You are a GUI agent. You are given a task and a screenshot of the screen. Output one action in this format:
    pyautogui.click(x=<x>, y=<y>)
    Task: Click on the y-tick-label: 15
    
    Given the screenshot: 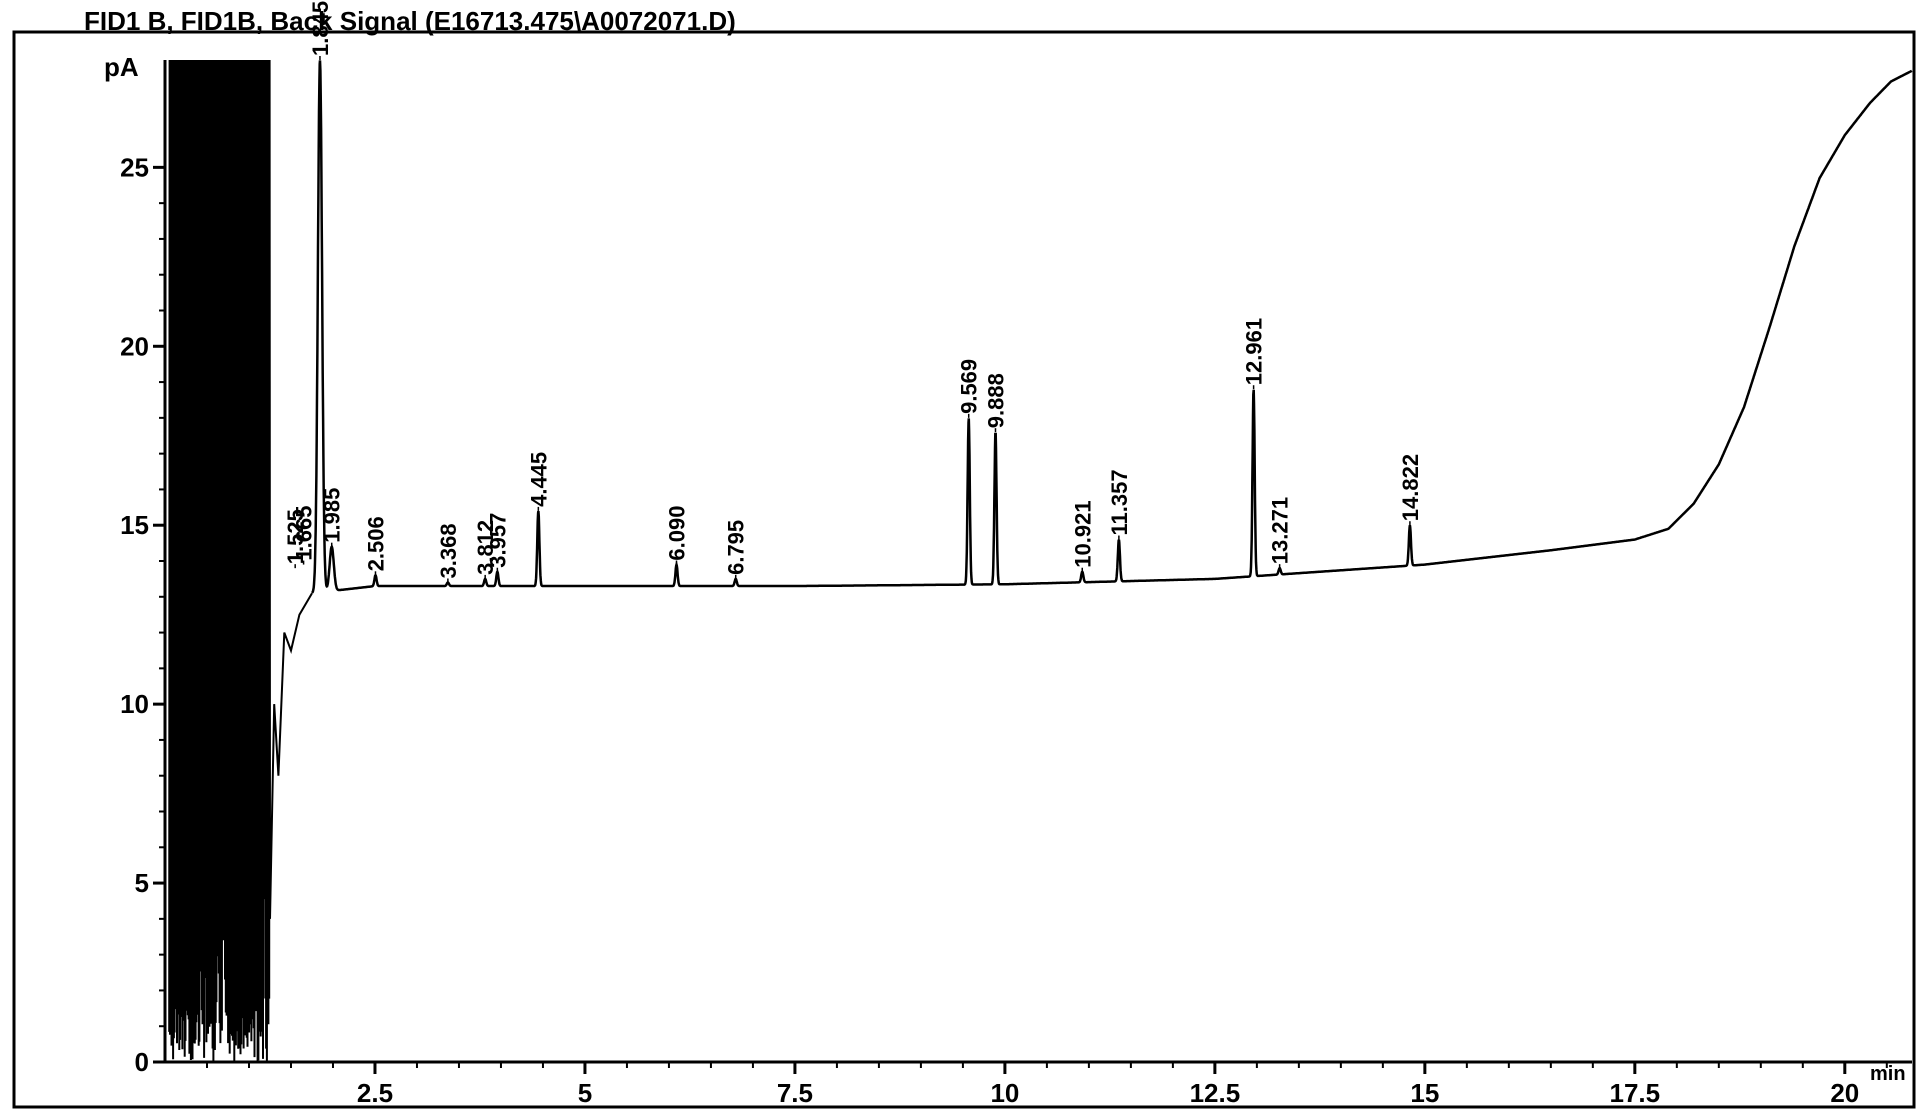 What is the action you would take?
    pyautogui.click(x=134, y=525)
    